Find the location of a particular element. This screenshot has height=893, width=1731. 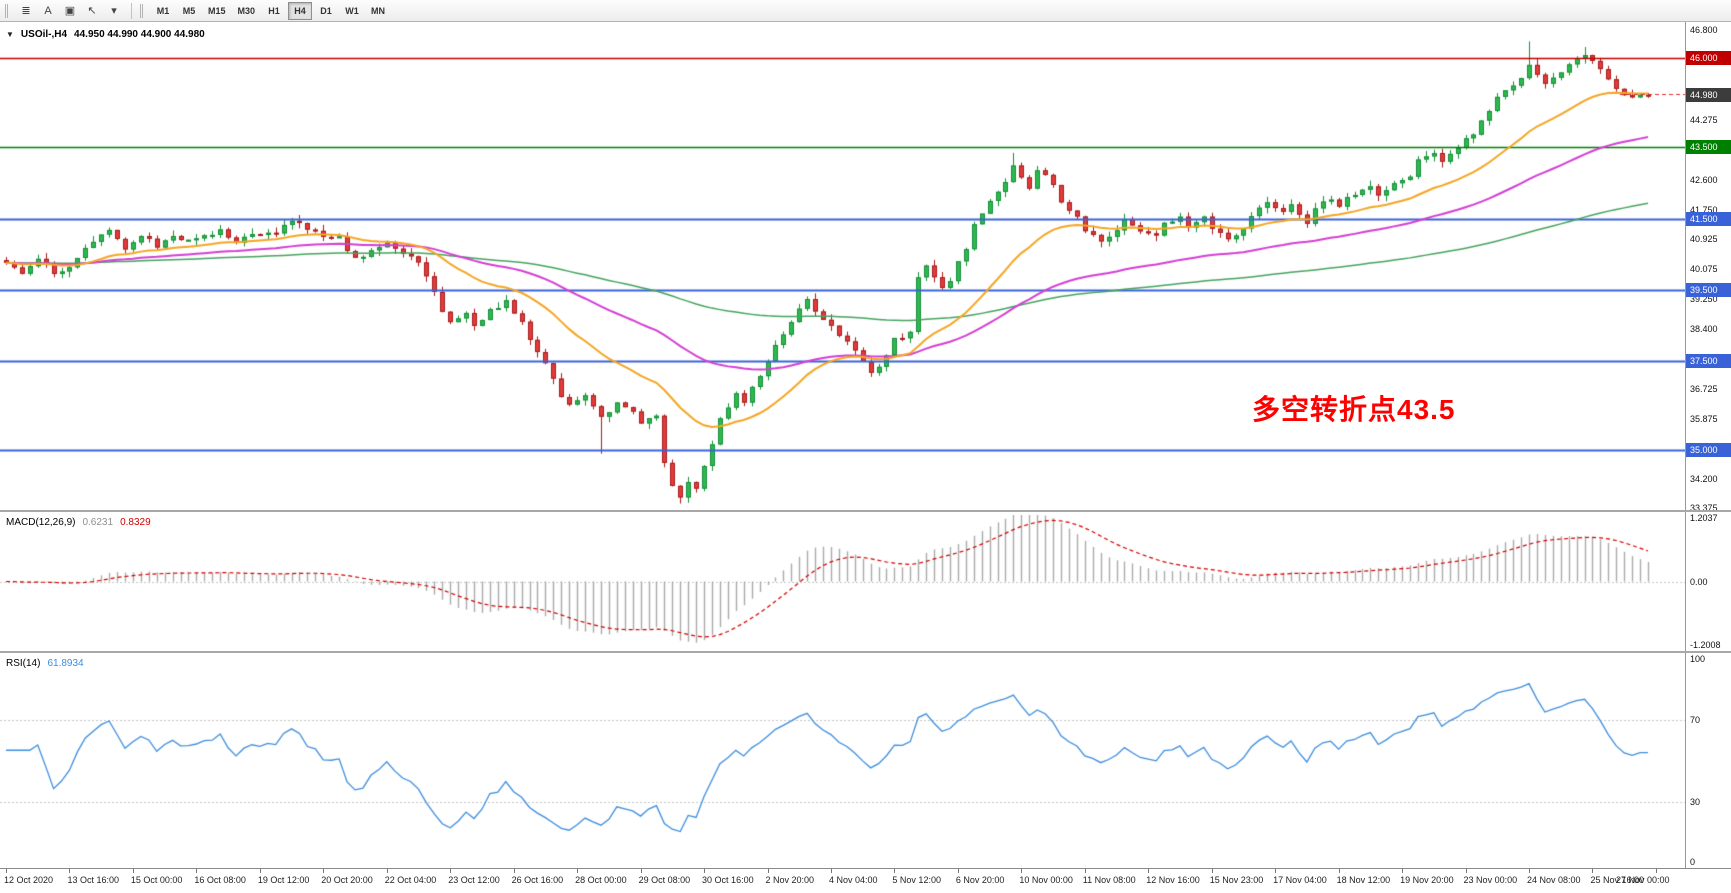

macd-value-main: 0.6231 is located at coordinates (98, 522).